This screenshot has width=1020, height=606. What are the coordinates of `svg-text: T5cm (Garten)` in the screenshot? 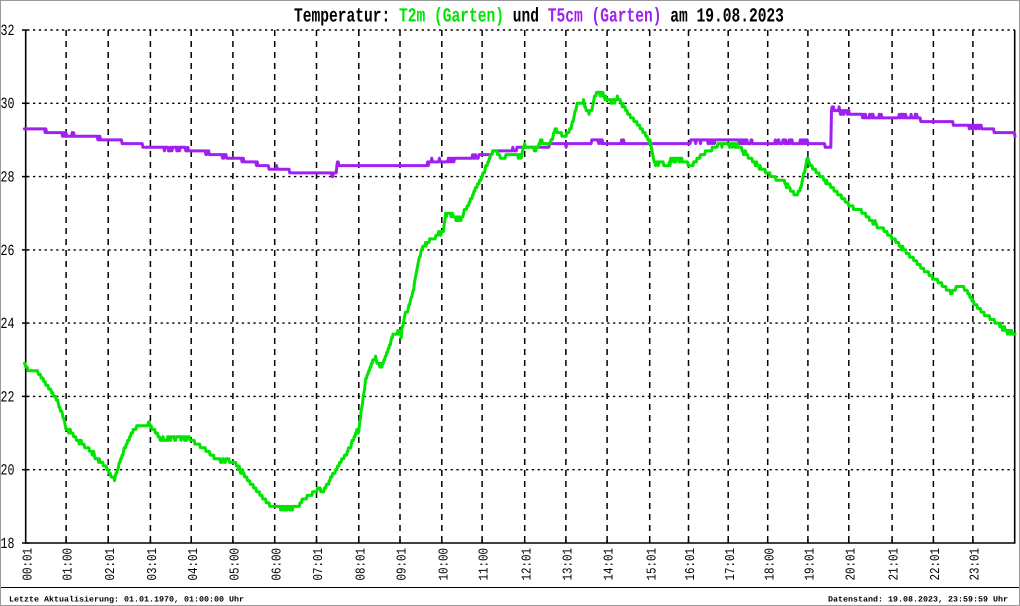 It's located at (605, 16).